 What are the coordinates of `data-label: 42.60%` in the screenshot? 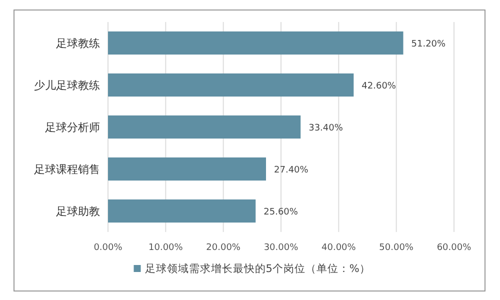 It's located at (379, 87).